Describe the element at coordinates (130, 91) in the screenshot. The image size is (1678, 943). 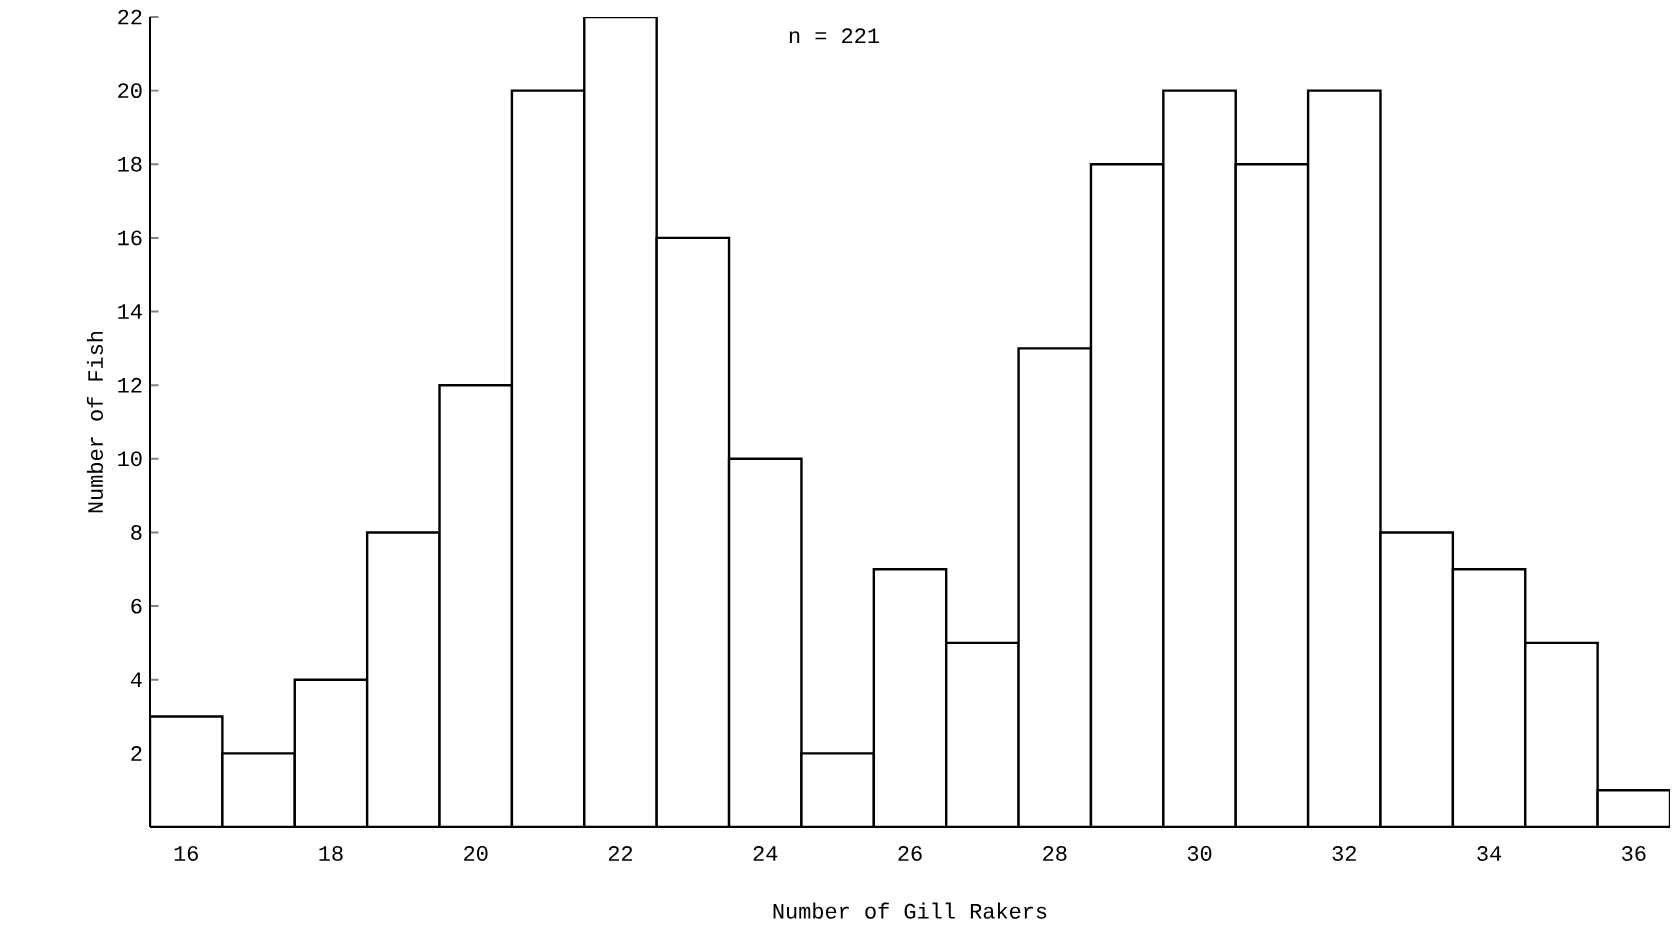
I see `y-tick-label: 20` at that location.